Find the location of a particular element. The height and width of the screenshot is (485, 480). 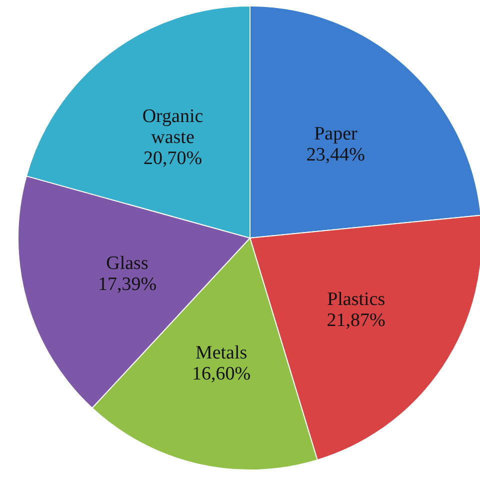

data-label: 17,39% is located at coordinates (127, 284).